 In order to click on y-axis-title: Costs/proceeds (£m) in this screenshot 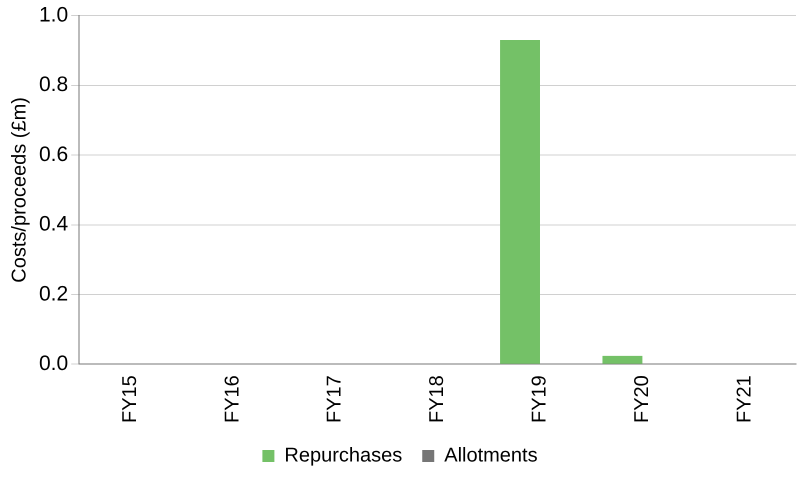, I will do `click(19, 190)`.